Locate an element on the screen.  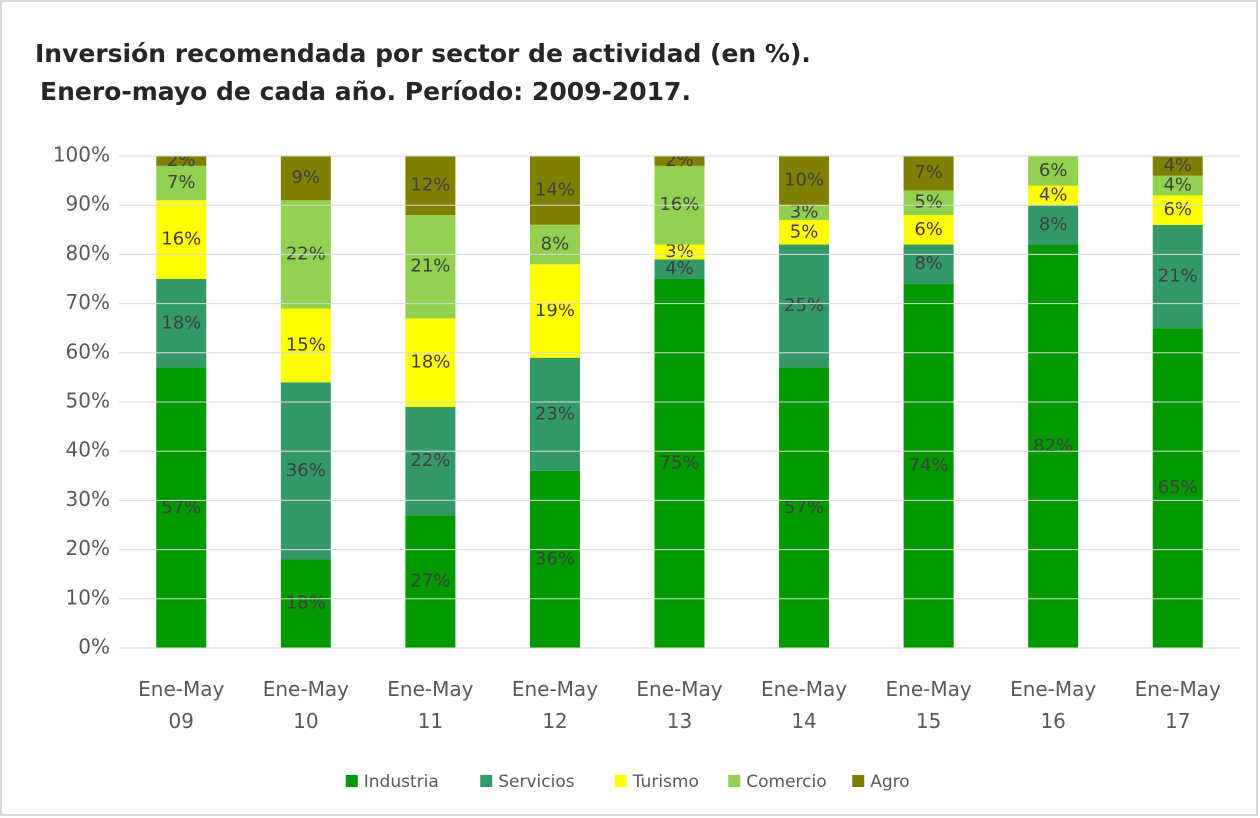
data-label: 74% is located at coordinates (929, 465).